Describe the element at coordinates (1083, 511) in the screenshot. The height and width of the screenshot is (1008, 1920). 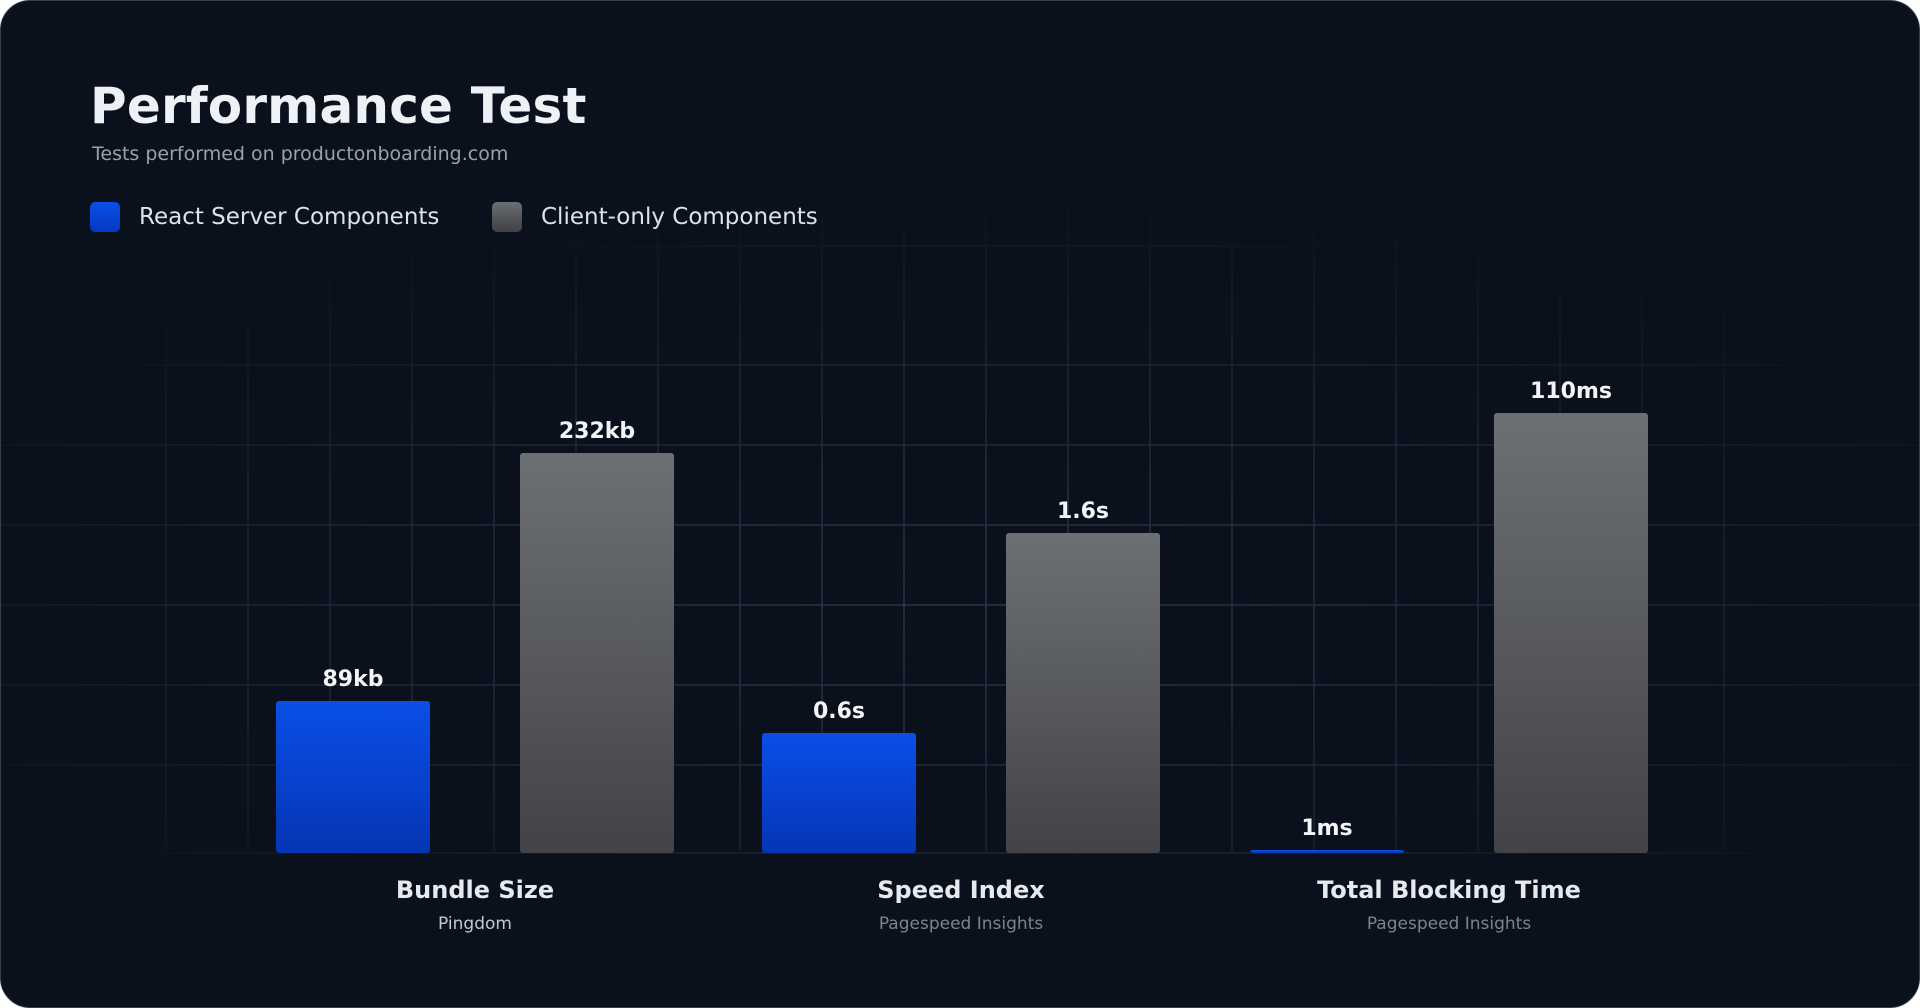
I see `data-label: 1.6s` at that location.